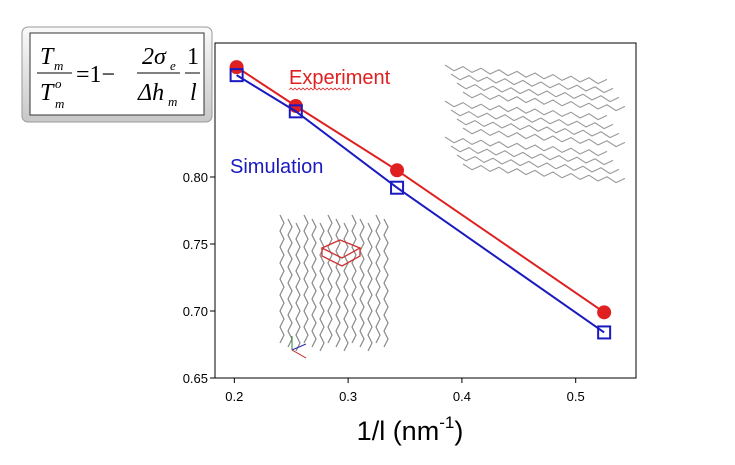 The image size is (735, 465). What do you see at coordinates (276, 167) in the screenshot?
I see `legend-label: Simulation` at bounding box center [276, 167].